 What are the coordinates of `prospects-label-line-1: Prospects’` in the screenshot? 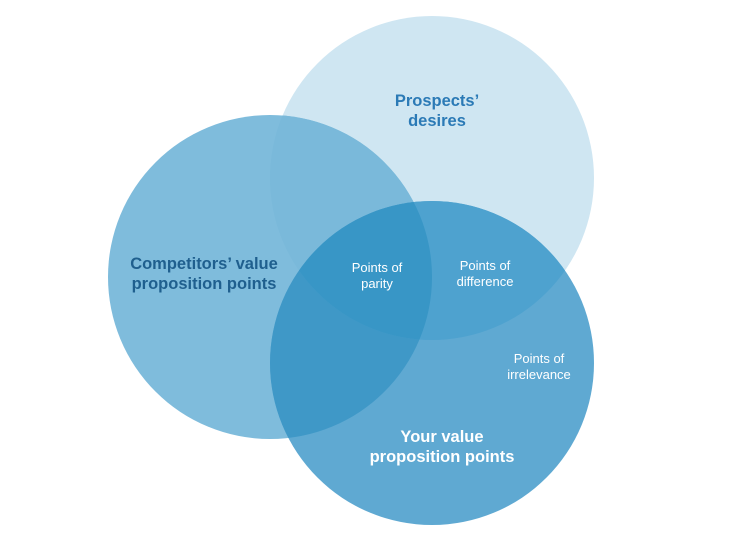 It's located at (437, 101).